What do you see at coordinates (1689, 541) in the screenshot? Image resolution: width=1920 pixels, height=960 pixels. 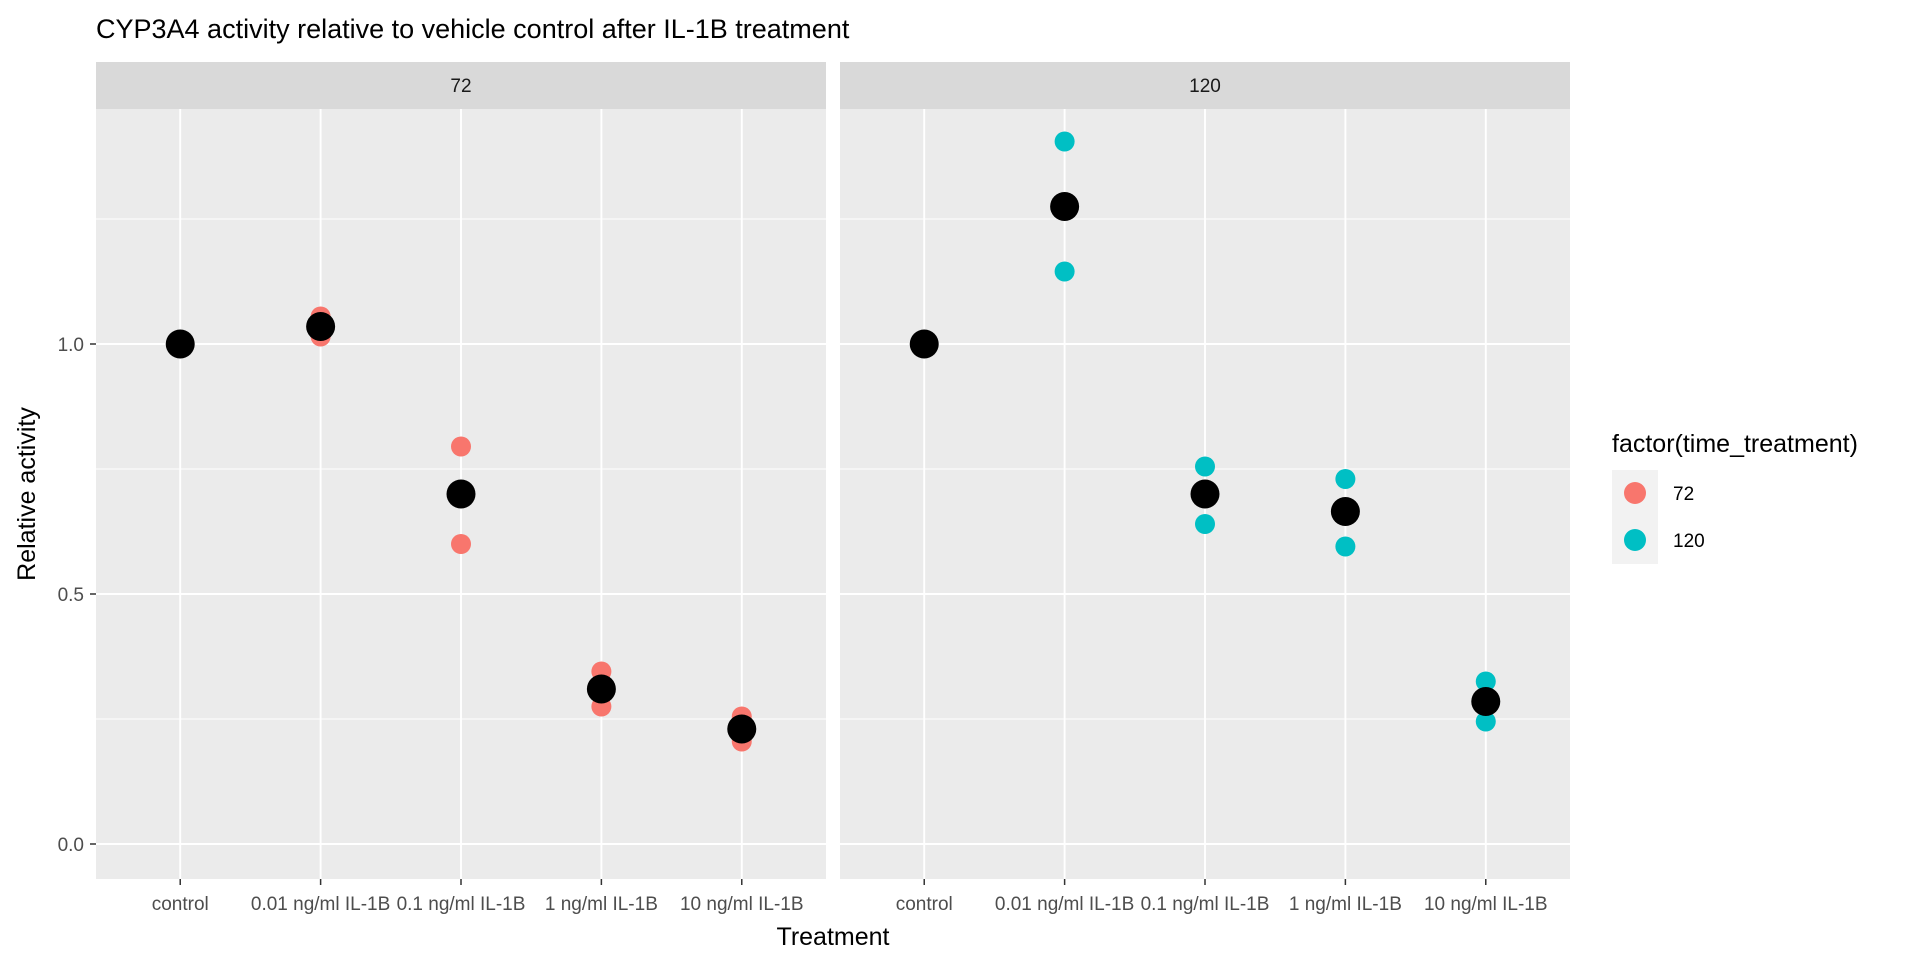 I see `legend-label-120: 120` at bounding box center [1689, 541].